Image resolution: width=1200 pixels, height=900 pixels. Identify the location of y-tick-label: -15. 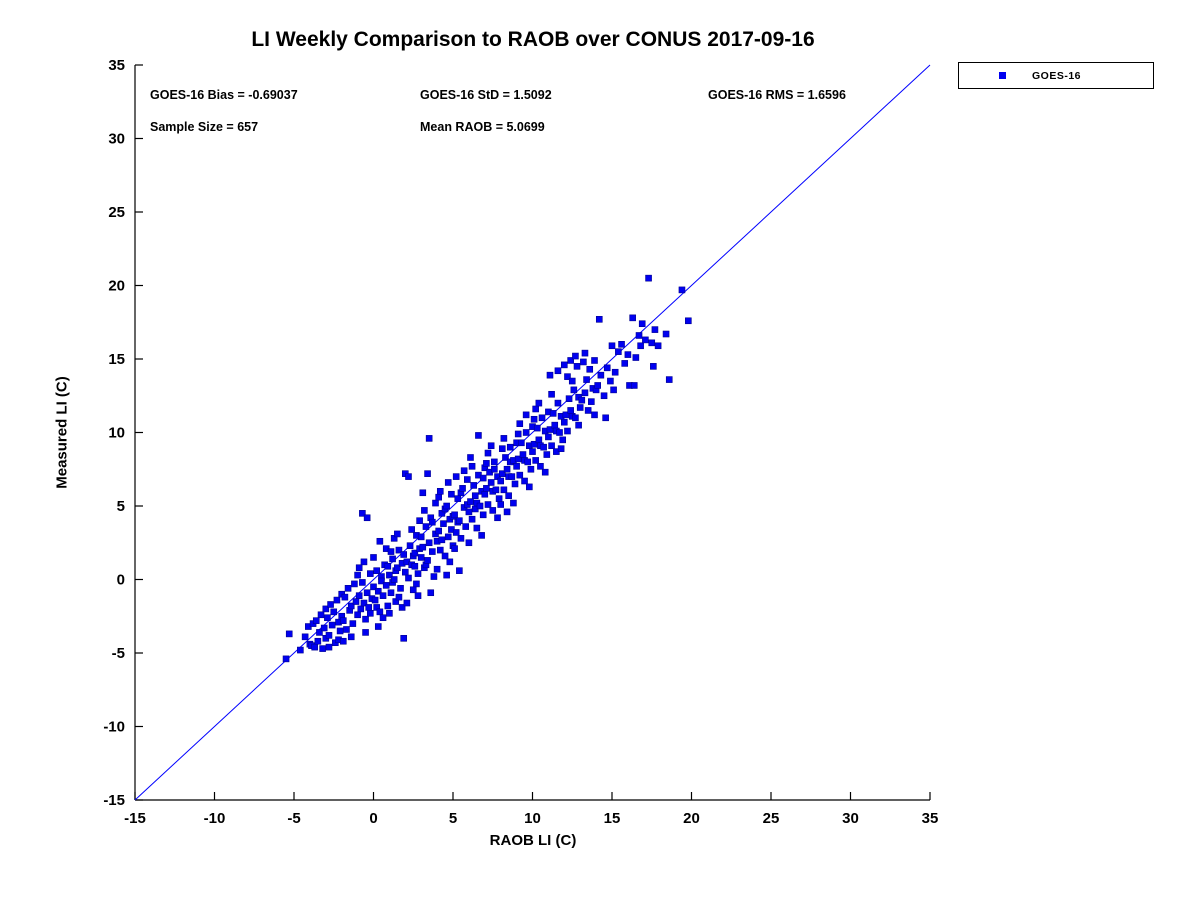
(114, 800).